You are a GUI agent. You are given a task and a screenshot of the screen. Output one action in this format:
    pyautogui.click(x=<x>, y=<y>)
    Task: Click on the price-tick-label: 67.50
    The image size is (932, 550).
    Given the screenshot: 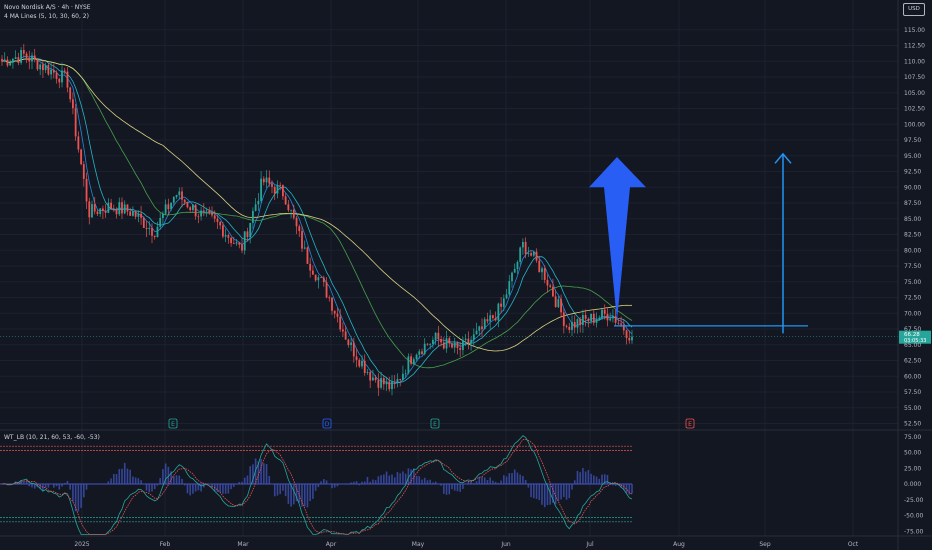 What is the action you would take?
    pyautogui.click(x=912, y=329)
    